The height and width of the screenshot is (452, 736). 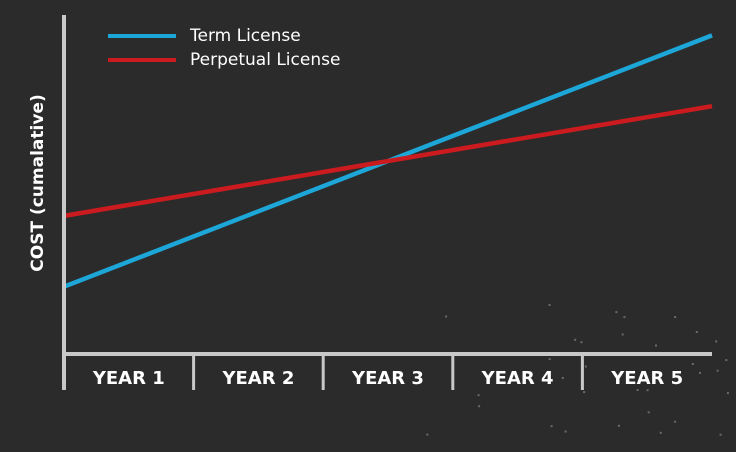 I want to click on x-tick-label: YEAR 4, so click(x=517, y=378).